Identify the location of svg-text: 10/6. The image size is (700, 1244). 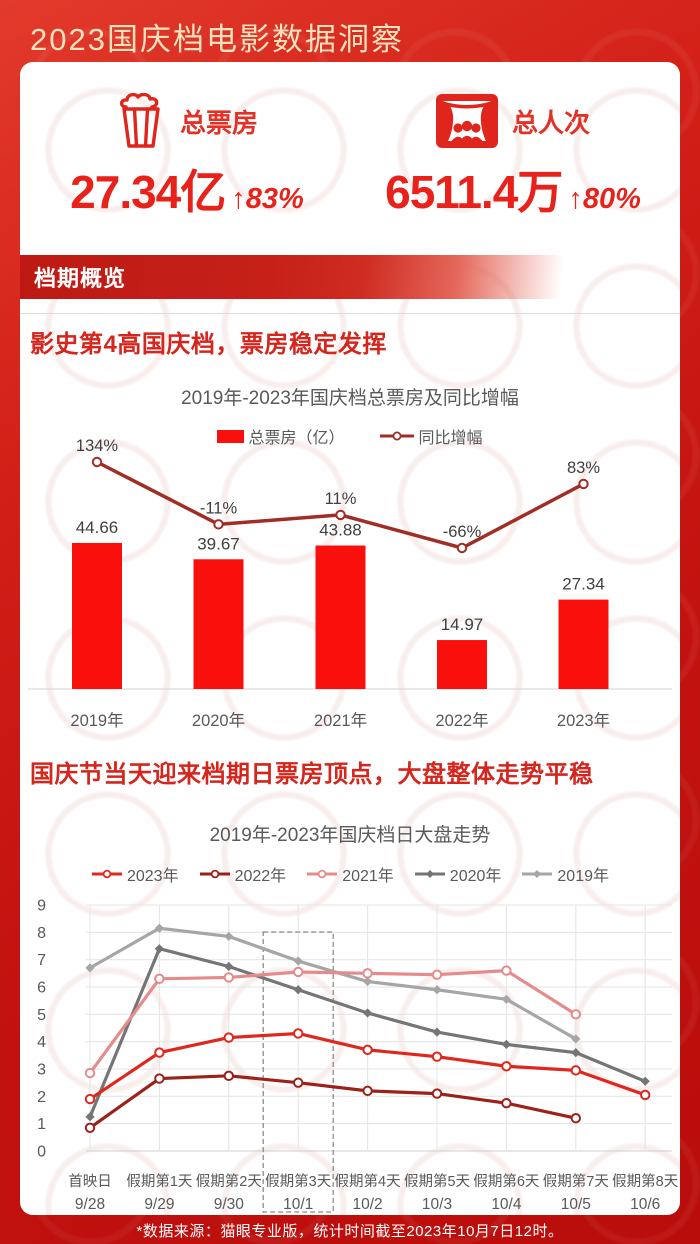
(645, 1204).